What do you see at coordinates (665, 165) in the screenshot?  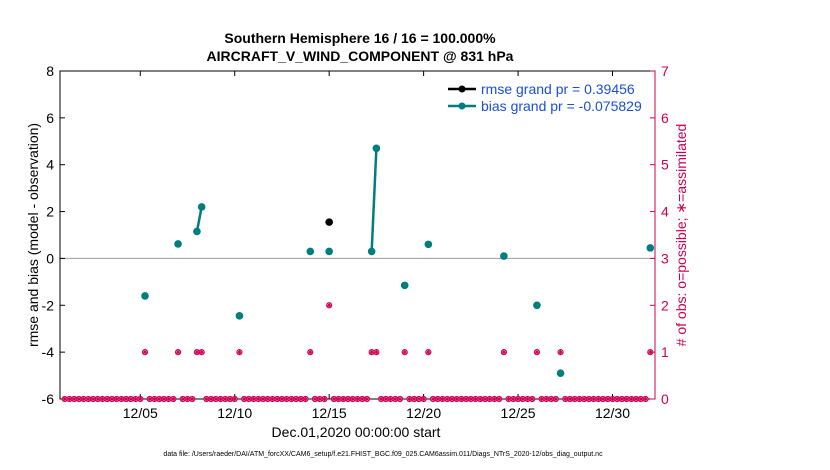 I see `y2-tick-label: 5` at bounding box center [665, 165].